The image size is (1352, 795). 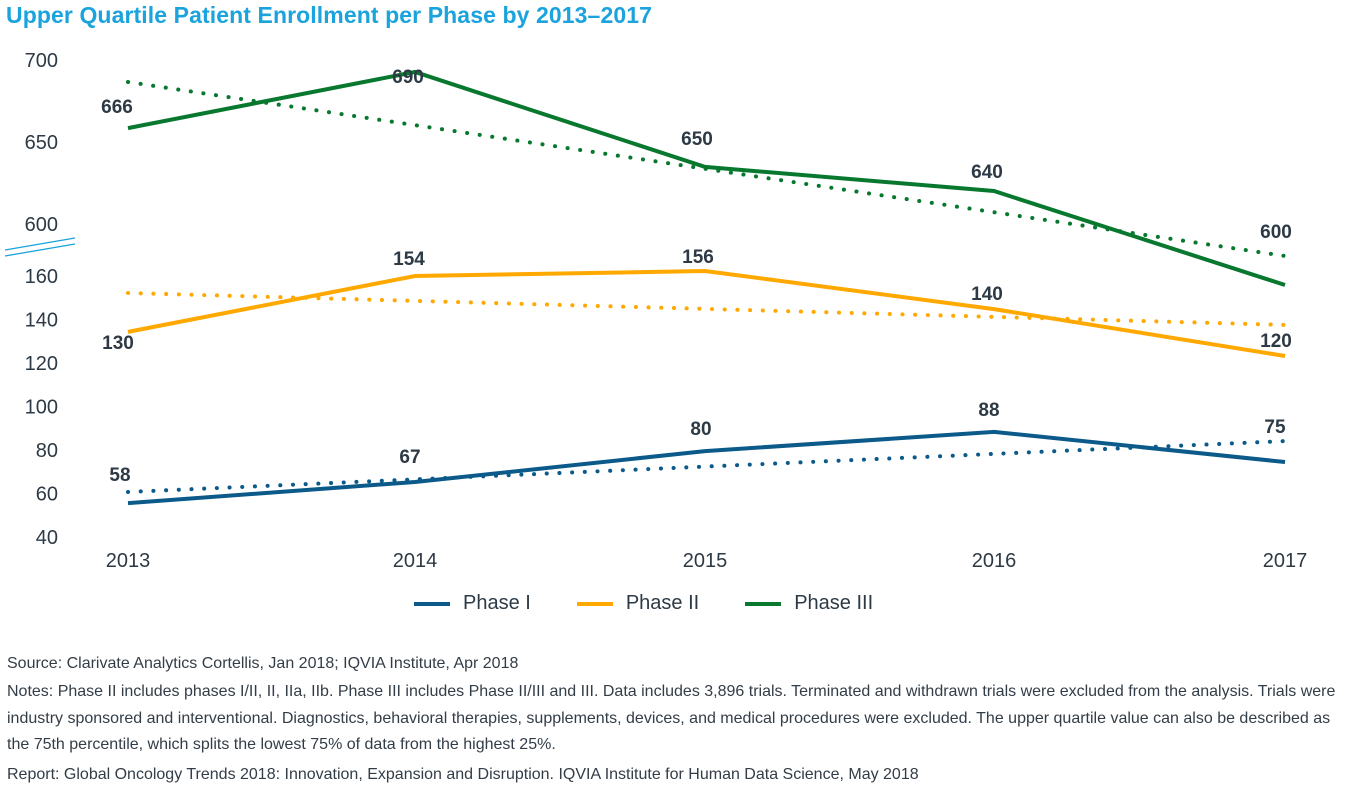 I want to click on data-label: 120, so click(x=1276, y=341).